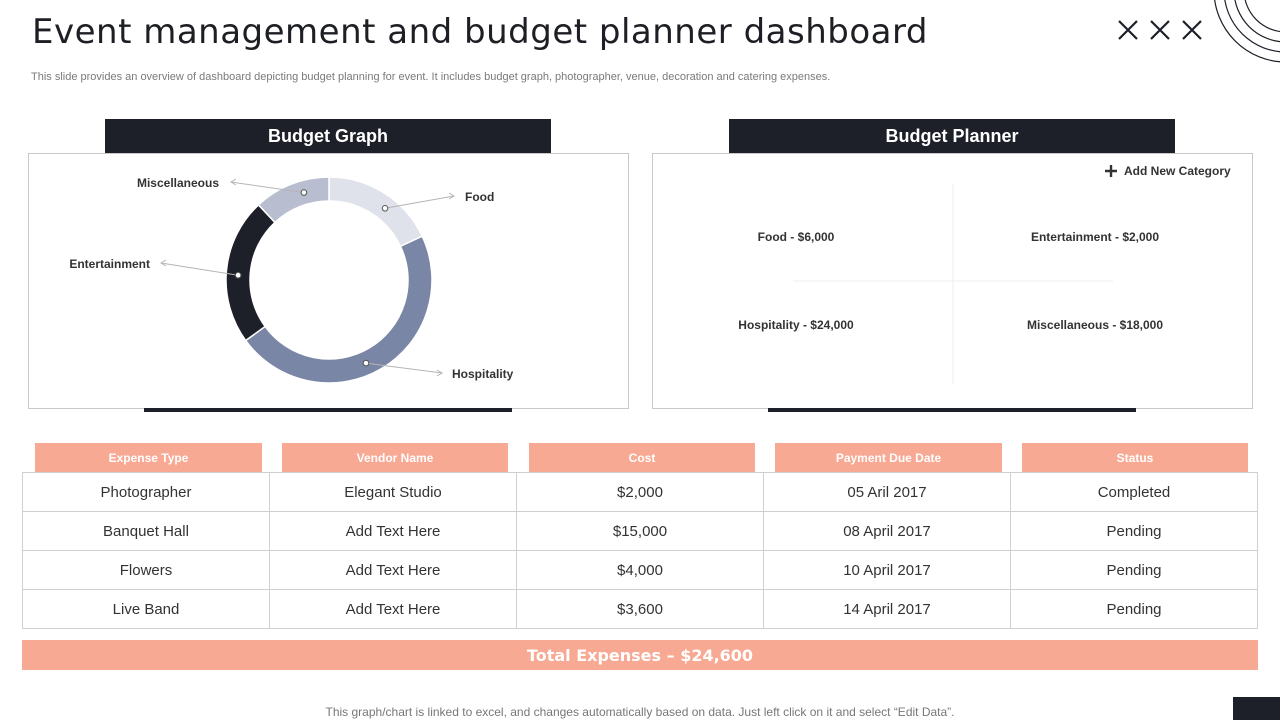  I want to click on planner-grid-lines, so click(953, 284).